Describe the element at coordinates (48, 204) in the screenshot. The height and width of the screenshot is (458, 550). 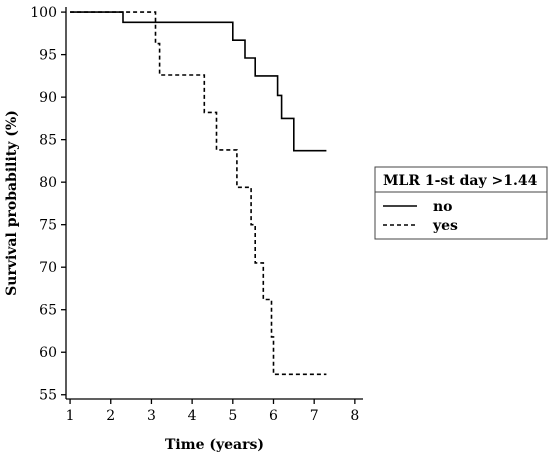
I see `y-ticks: 55 60 65 70 75 80 85 90 95 100` at that location.